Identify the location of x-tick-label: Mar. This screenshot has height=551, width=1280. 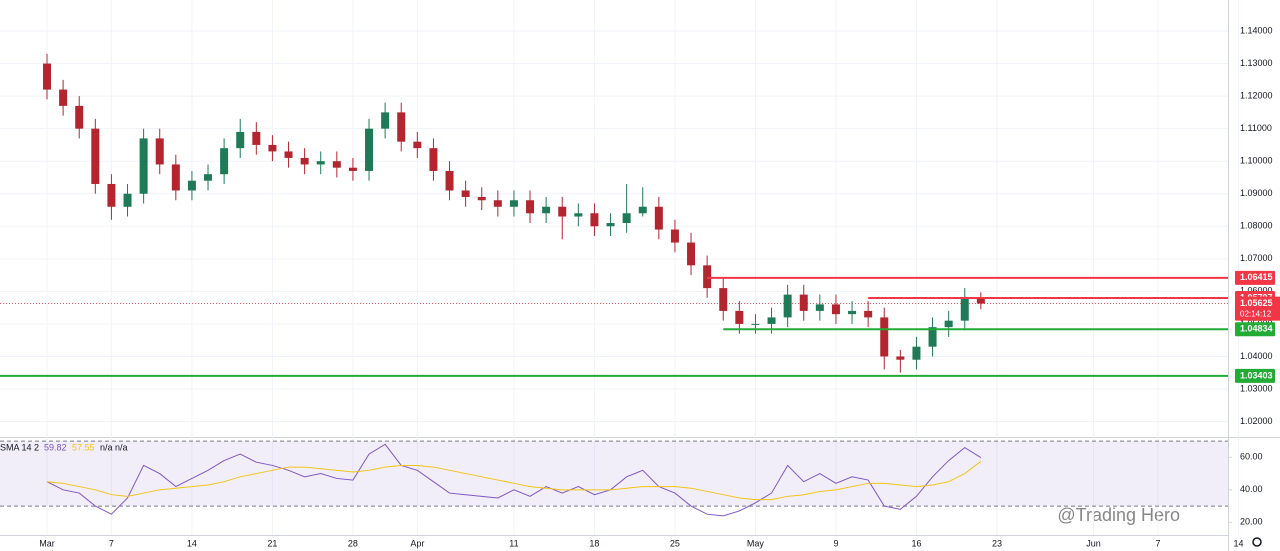
(47, 543).